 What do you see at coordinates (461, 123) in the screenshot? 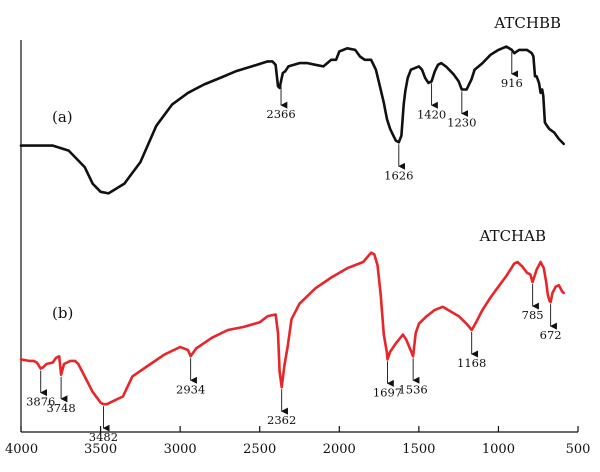
I see `peak-label: 1230` at bounding box center [461, 123].